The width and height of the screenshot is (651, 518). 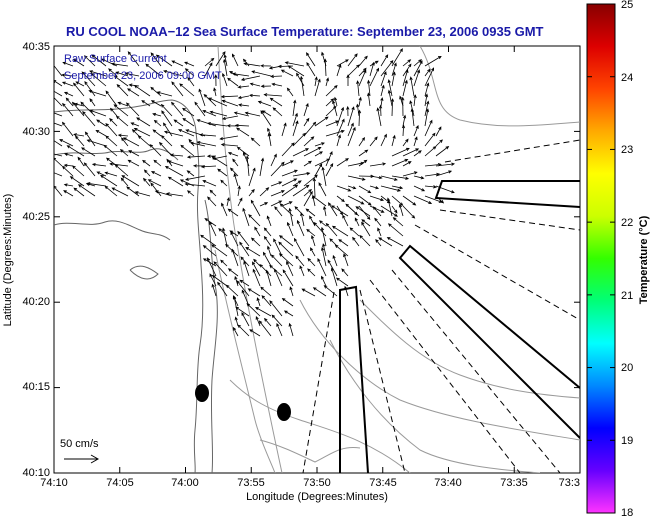 I want to click on x-tick-label: 74:00, so click(x=185, y=483).